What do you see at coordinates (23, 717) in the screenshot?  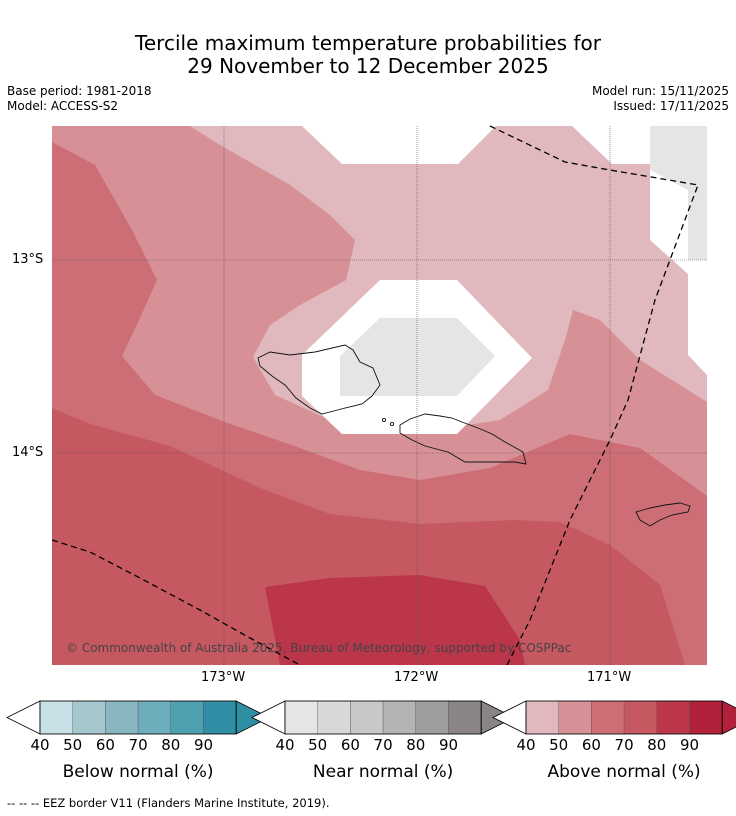 I see `colorbar-0-low-extension` at bounding box center [23, 717].